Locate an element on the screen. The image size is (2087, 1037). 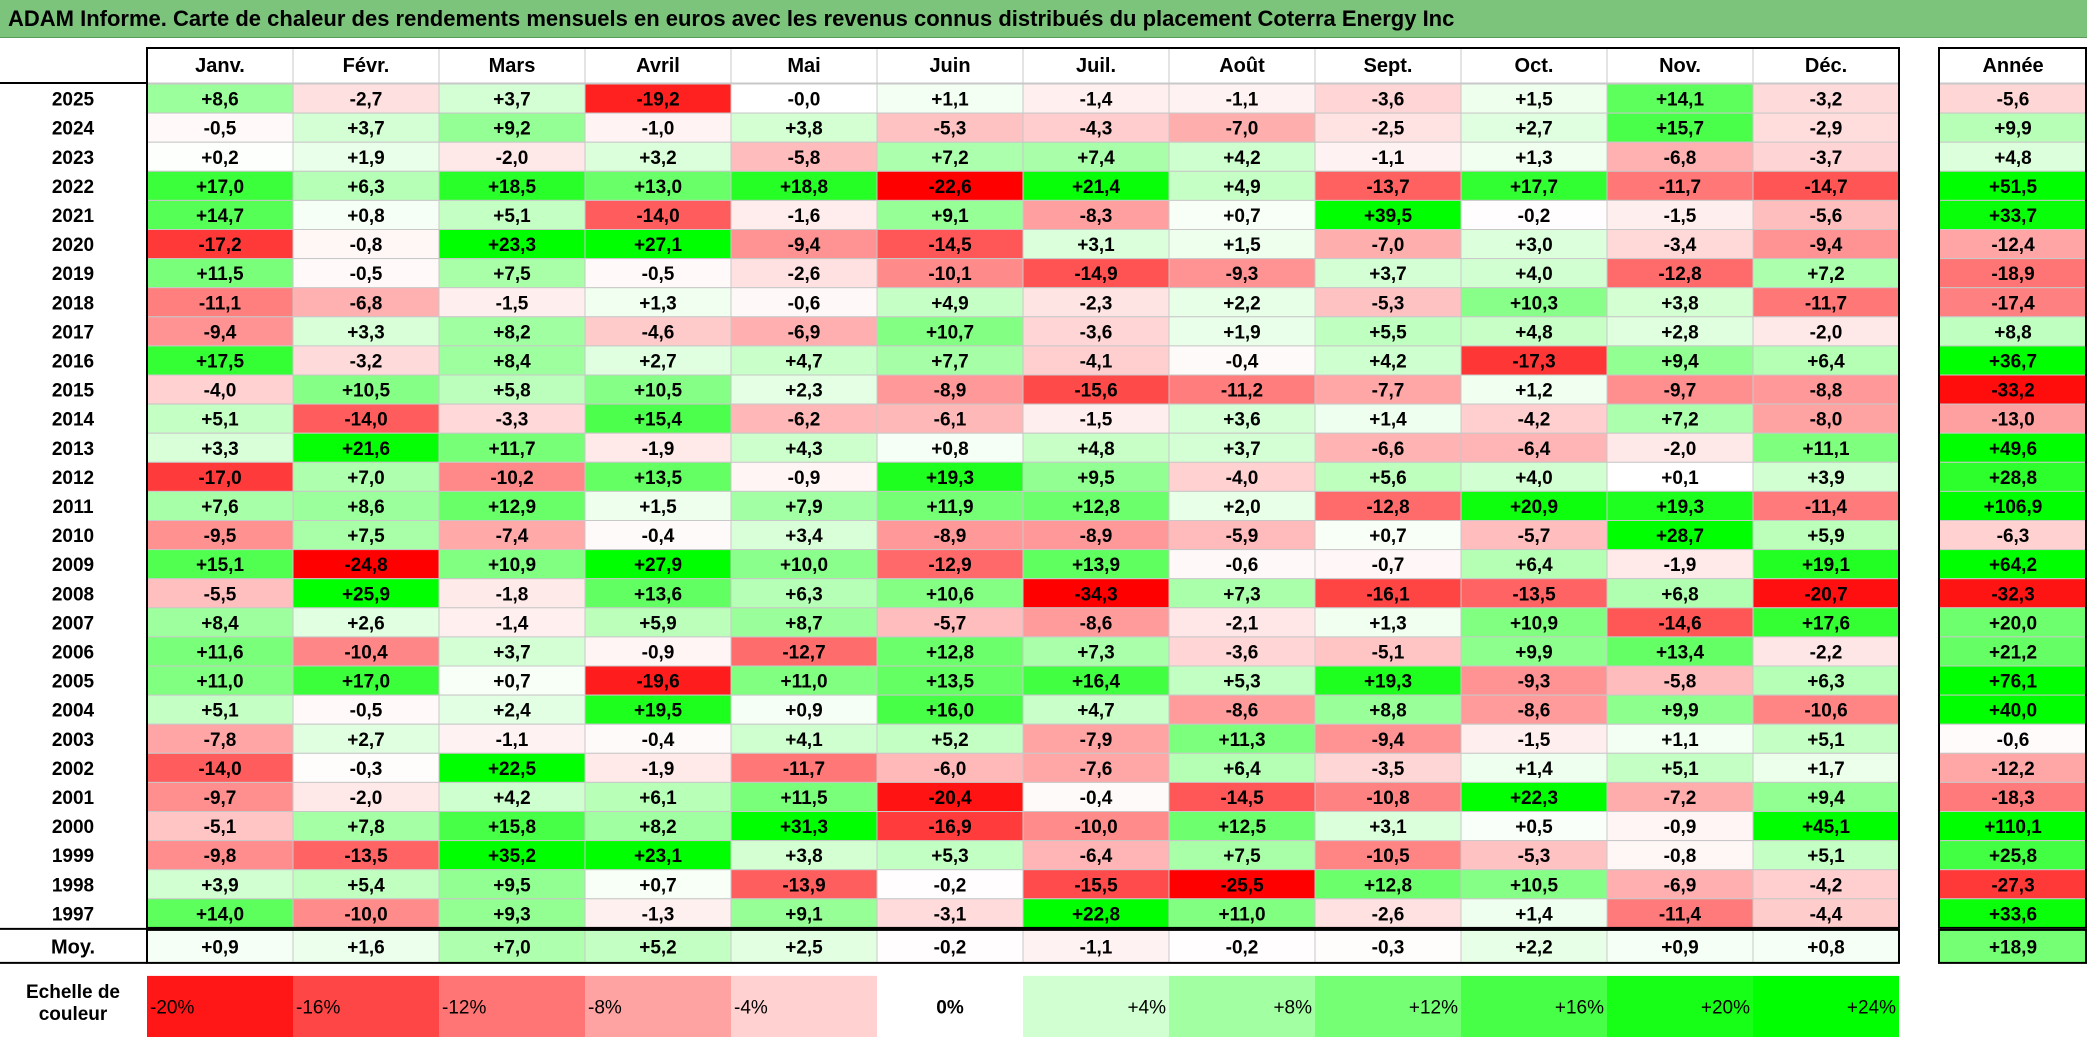
heatmap-value: -2,0 is located at coordinates (1680, 449).